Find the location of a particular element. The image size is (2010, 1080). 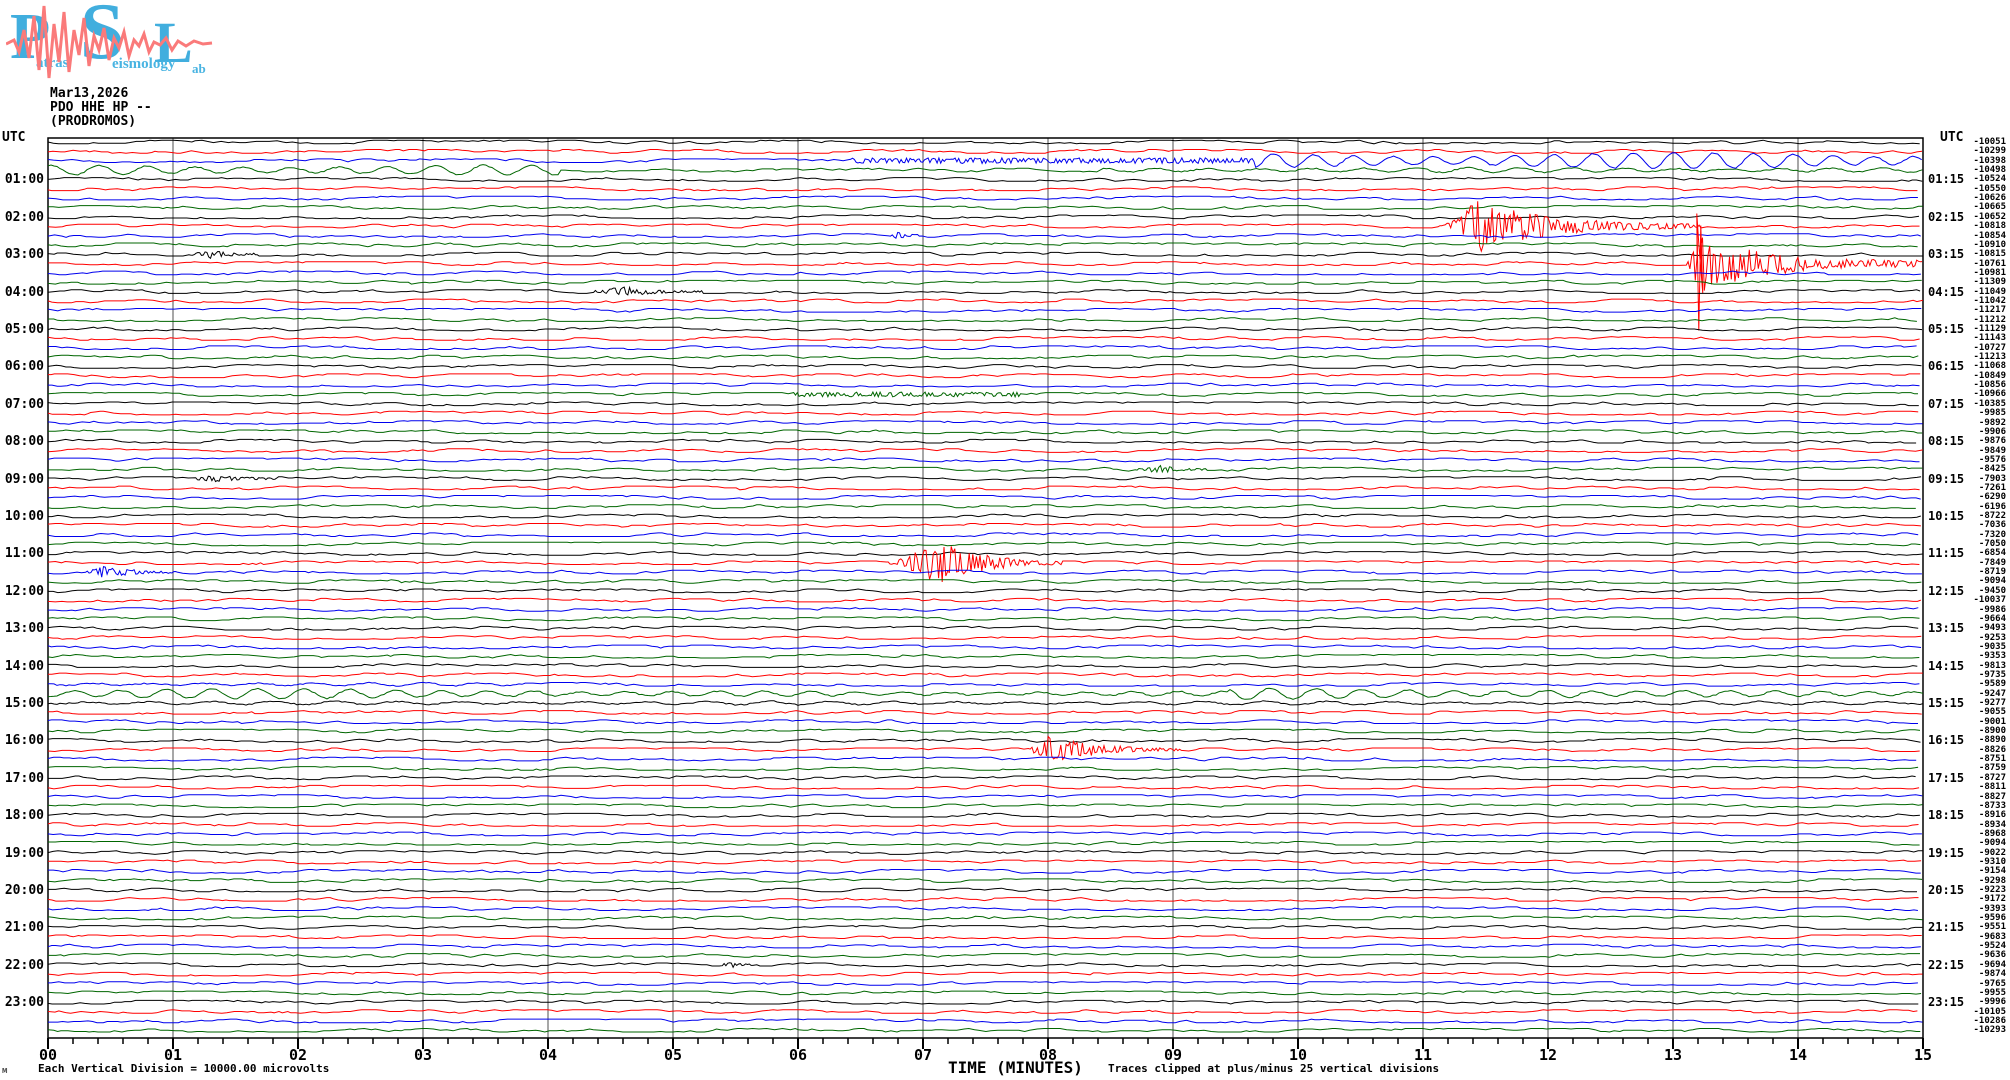

left-hour-label: 16:00 is located at coordinates (24, 741).